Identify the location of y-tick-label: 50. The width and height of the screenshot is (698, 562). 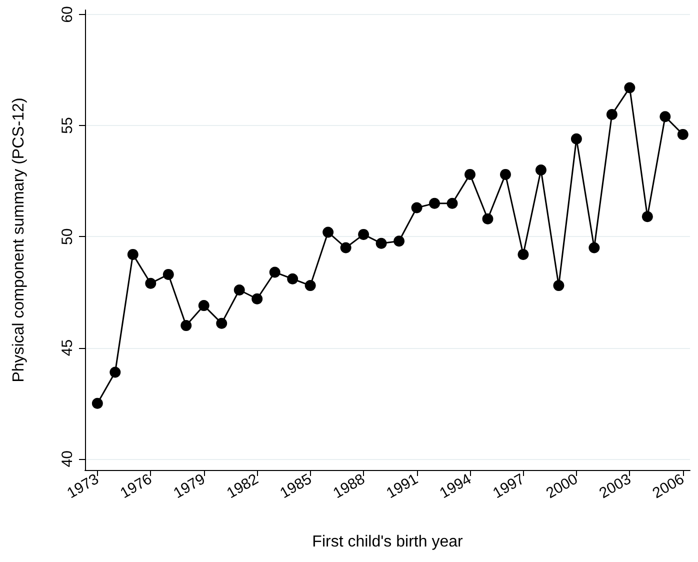
(67, 237).